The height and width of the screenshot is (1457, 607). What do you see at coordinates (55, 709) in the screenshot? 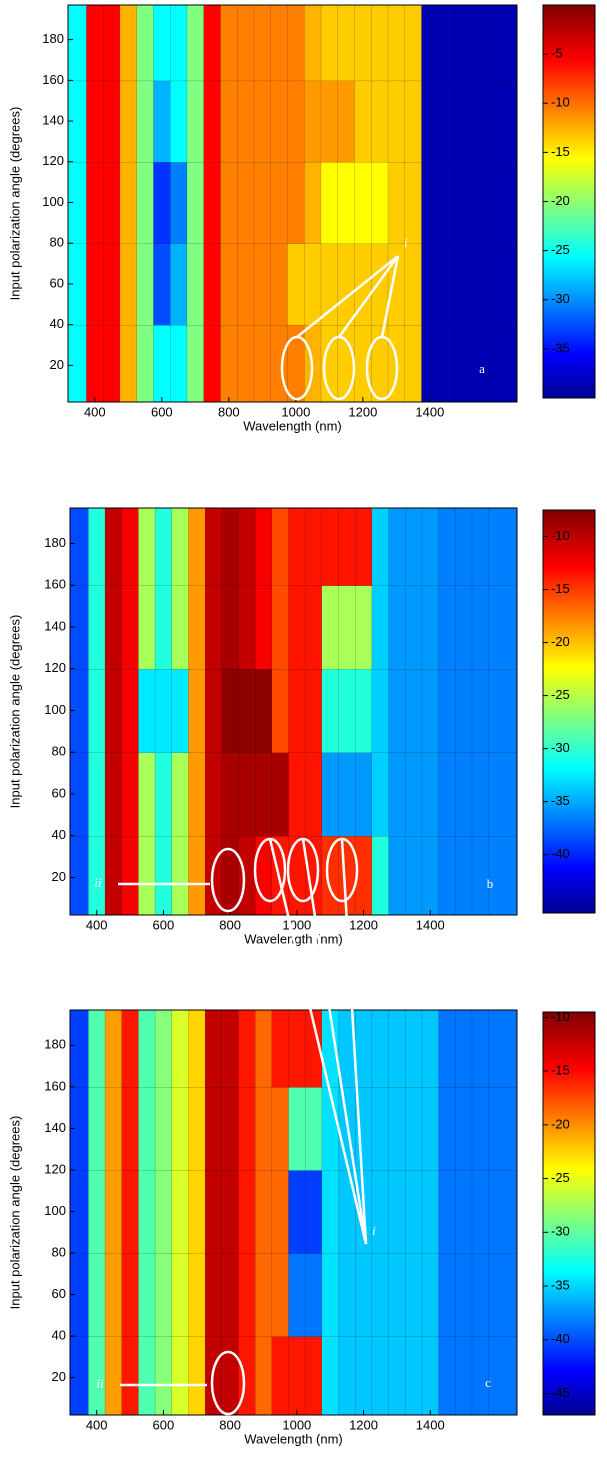
I see `y-tick-label: 100` at bounding box center [55, 709].